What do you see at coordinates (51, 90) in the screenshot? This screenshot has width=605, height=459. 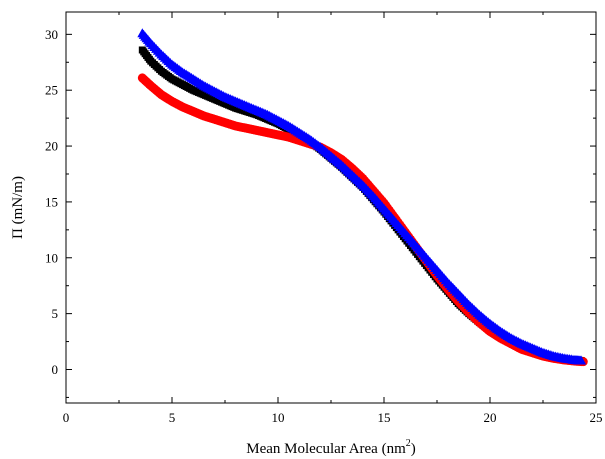 I see `y-tick-label: 25` at bounding box center [51, 90].